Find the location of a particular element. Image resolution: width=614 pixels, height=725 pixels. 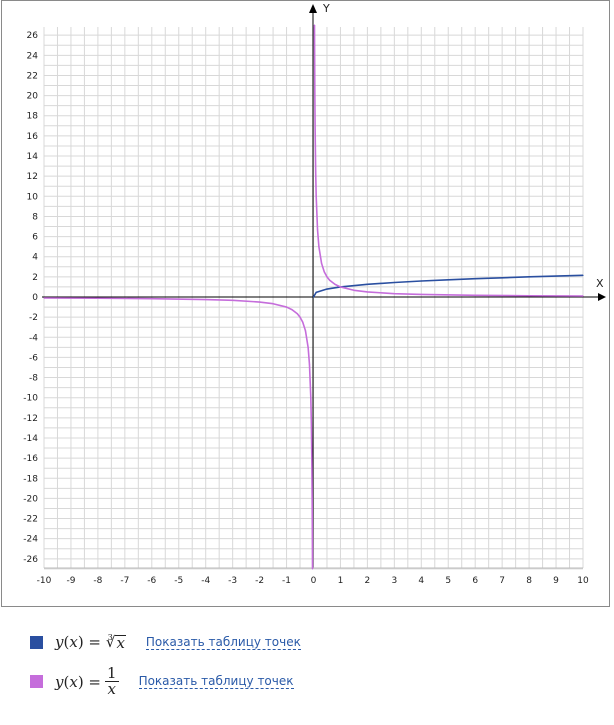

x-axis-arrow is located at coordinates (602, 297).